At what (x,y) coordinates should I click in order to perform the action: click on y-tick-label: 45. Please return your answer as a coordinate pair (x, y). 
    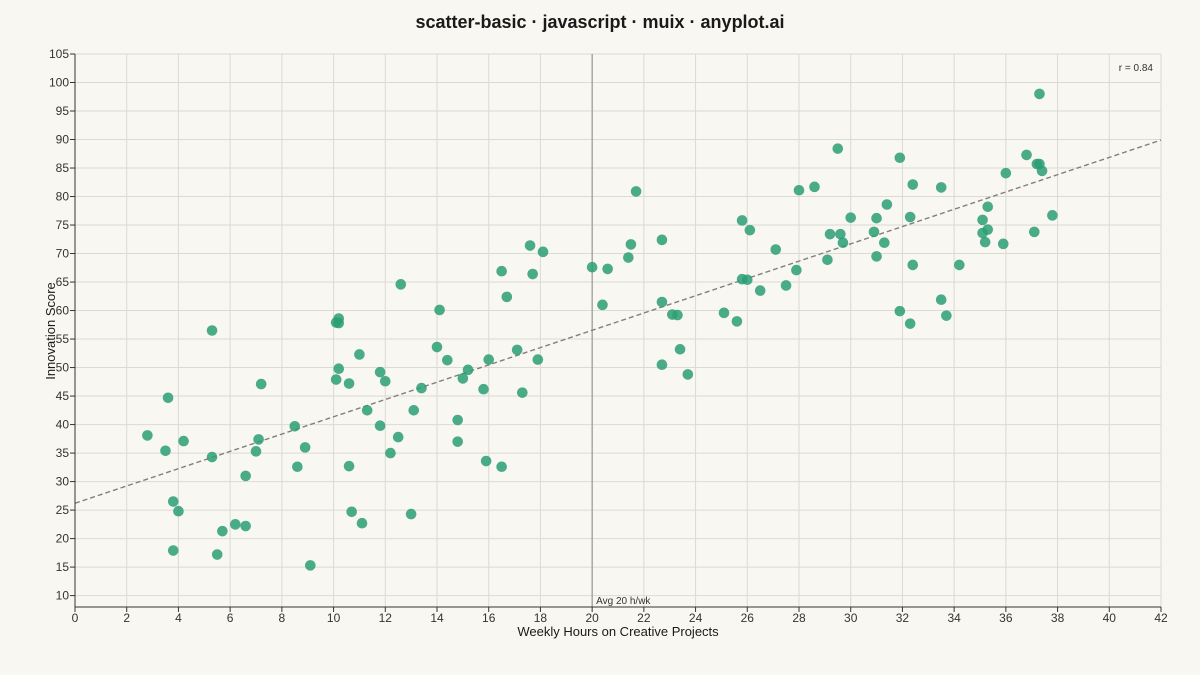
    Looking at the image, I should click on (63, 396).